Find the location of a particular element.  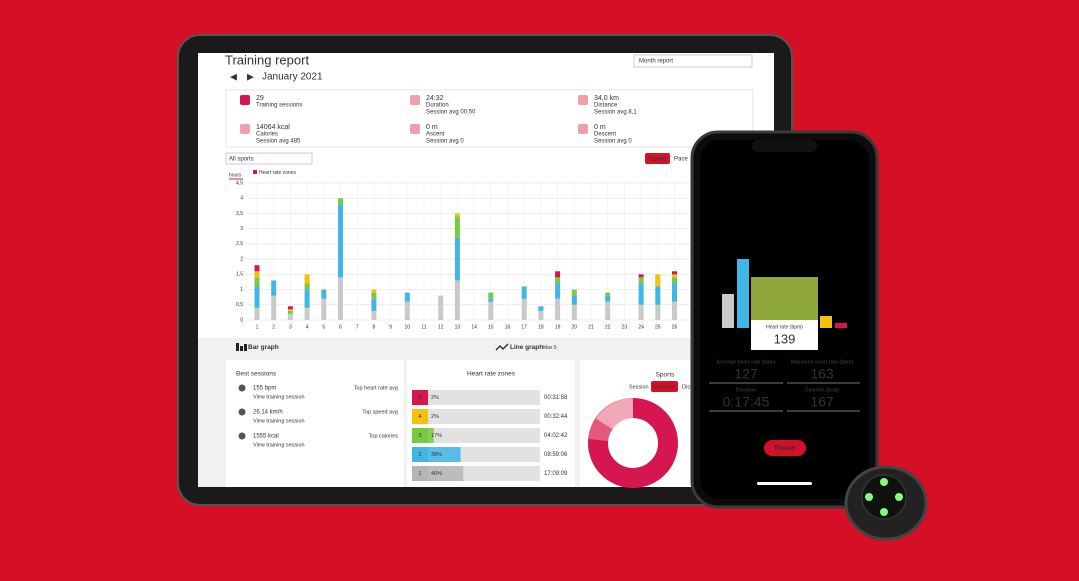

x-tick-label: 11 is located at coordinates (423, 327).